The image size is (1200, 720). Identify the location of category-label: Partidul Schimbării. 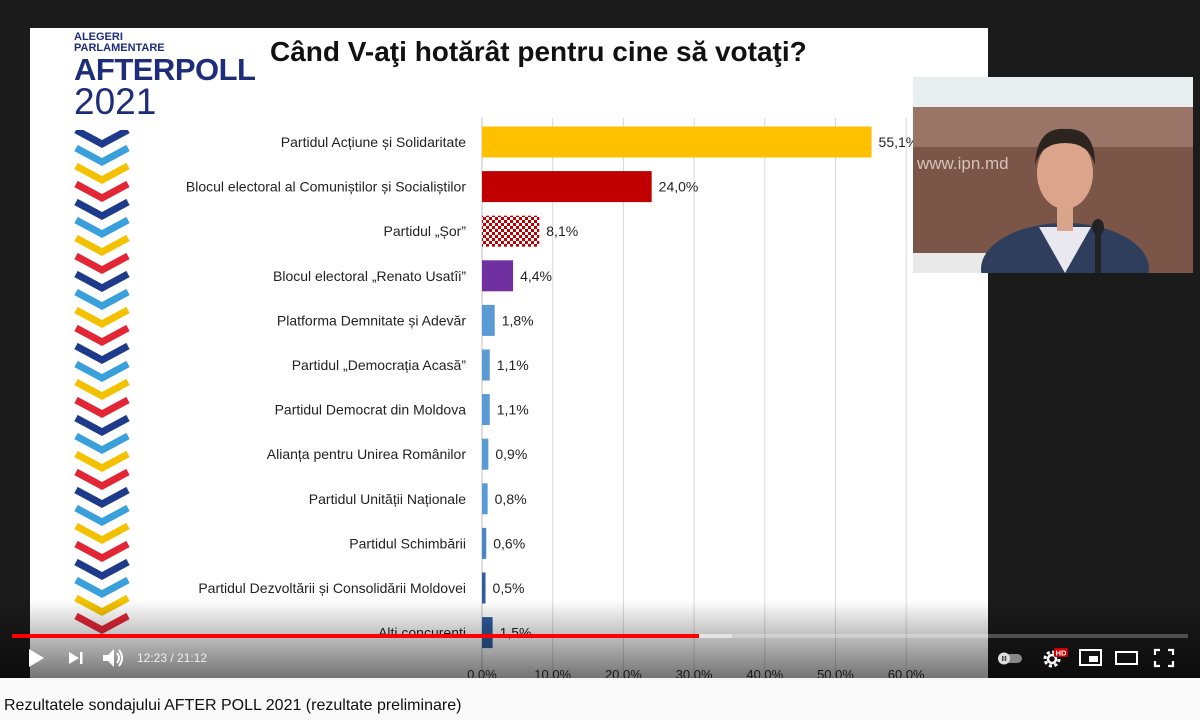
(407, 543).